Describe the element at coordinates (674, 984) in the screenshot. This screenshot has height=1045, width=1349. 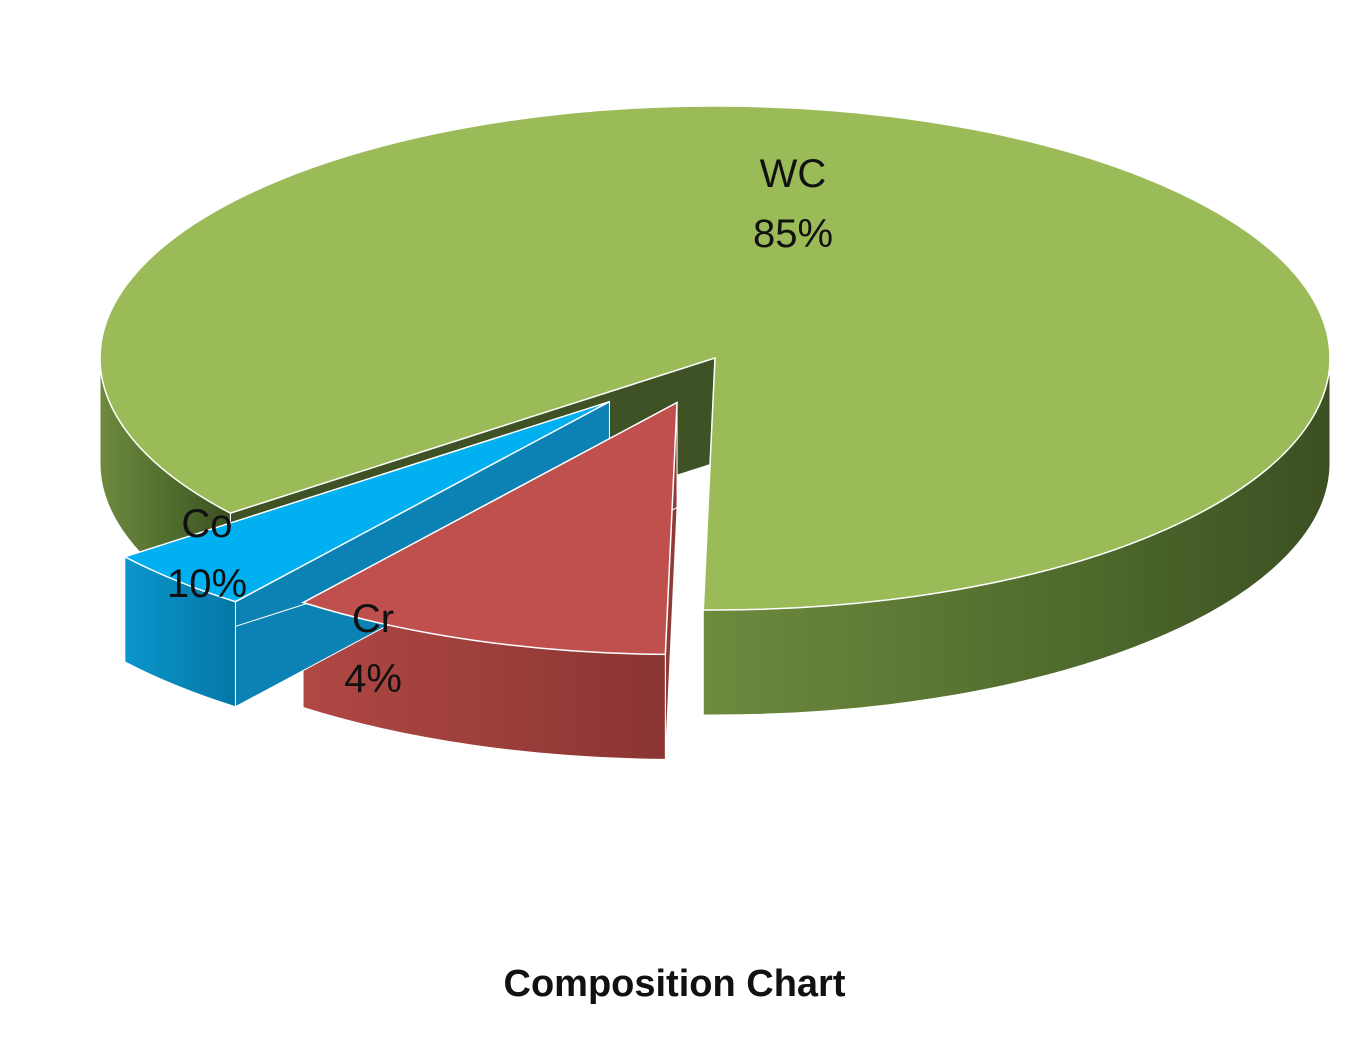
I see `chart-title: Composition Chart` at that location.